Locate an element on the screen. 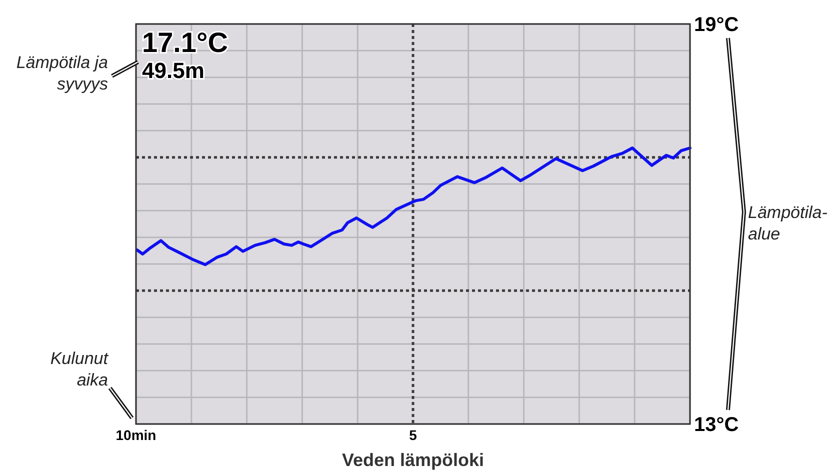  text: Kulunut aika is located at coordinates (80, 369).